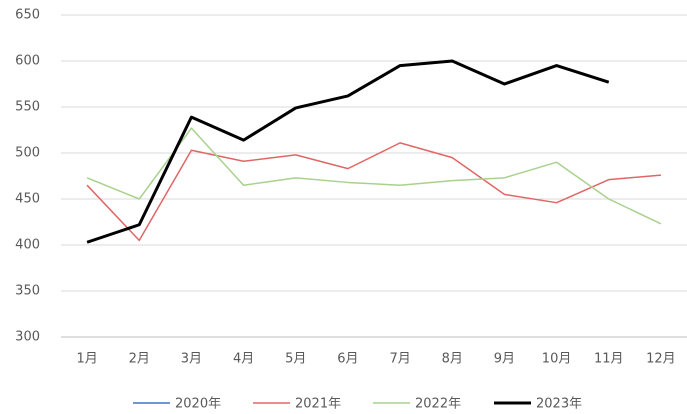 The width and height of the screenshot is (687, 414). I want to click on x-tick-label: 10月, so click(557, 359).